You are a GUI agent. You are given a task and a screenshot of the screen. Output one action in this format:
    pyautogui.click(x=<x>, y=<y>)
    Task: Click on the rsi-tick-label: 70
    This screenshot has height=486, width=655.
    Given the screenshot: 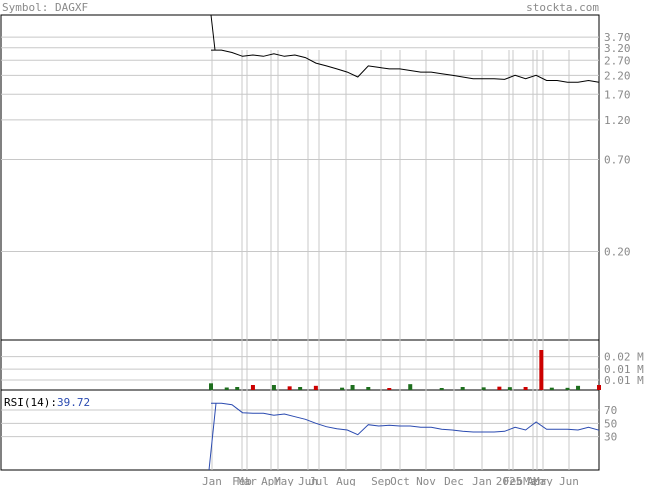 What is the action you would take?
    pyautogui.click(x=610, y=410)
    